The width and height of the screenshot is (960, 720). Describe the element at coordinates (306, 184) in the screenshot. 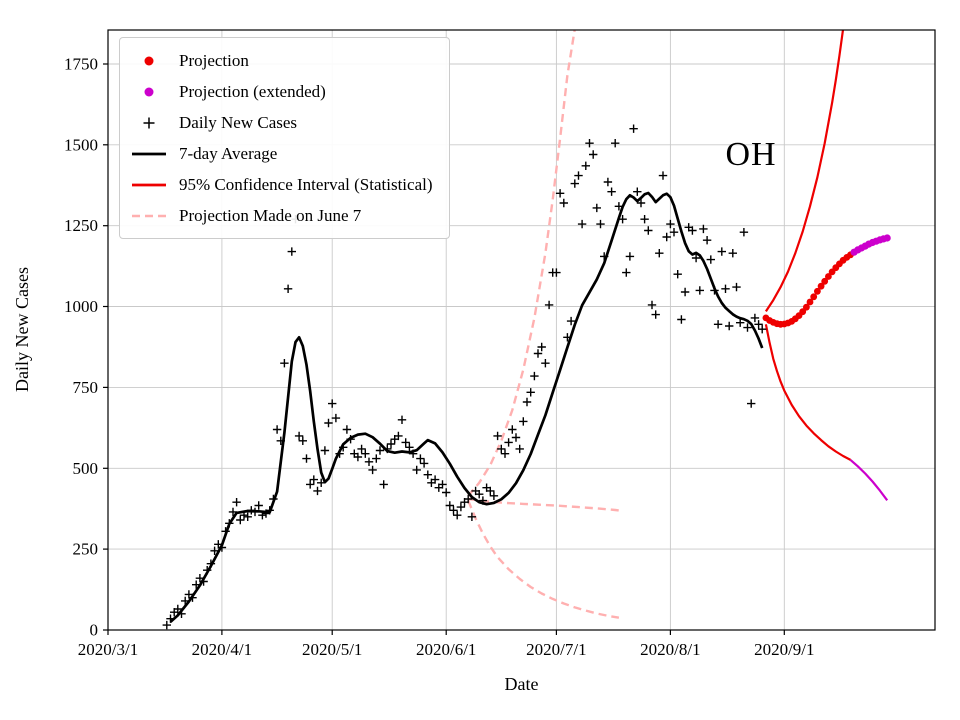

I see `legend-label-confidence-interval: 95% Confidence Interval (Statistical)` at that location.